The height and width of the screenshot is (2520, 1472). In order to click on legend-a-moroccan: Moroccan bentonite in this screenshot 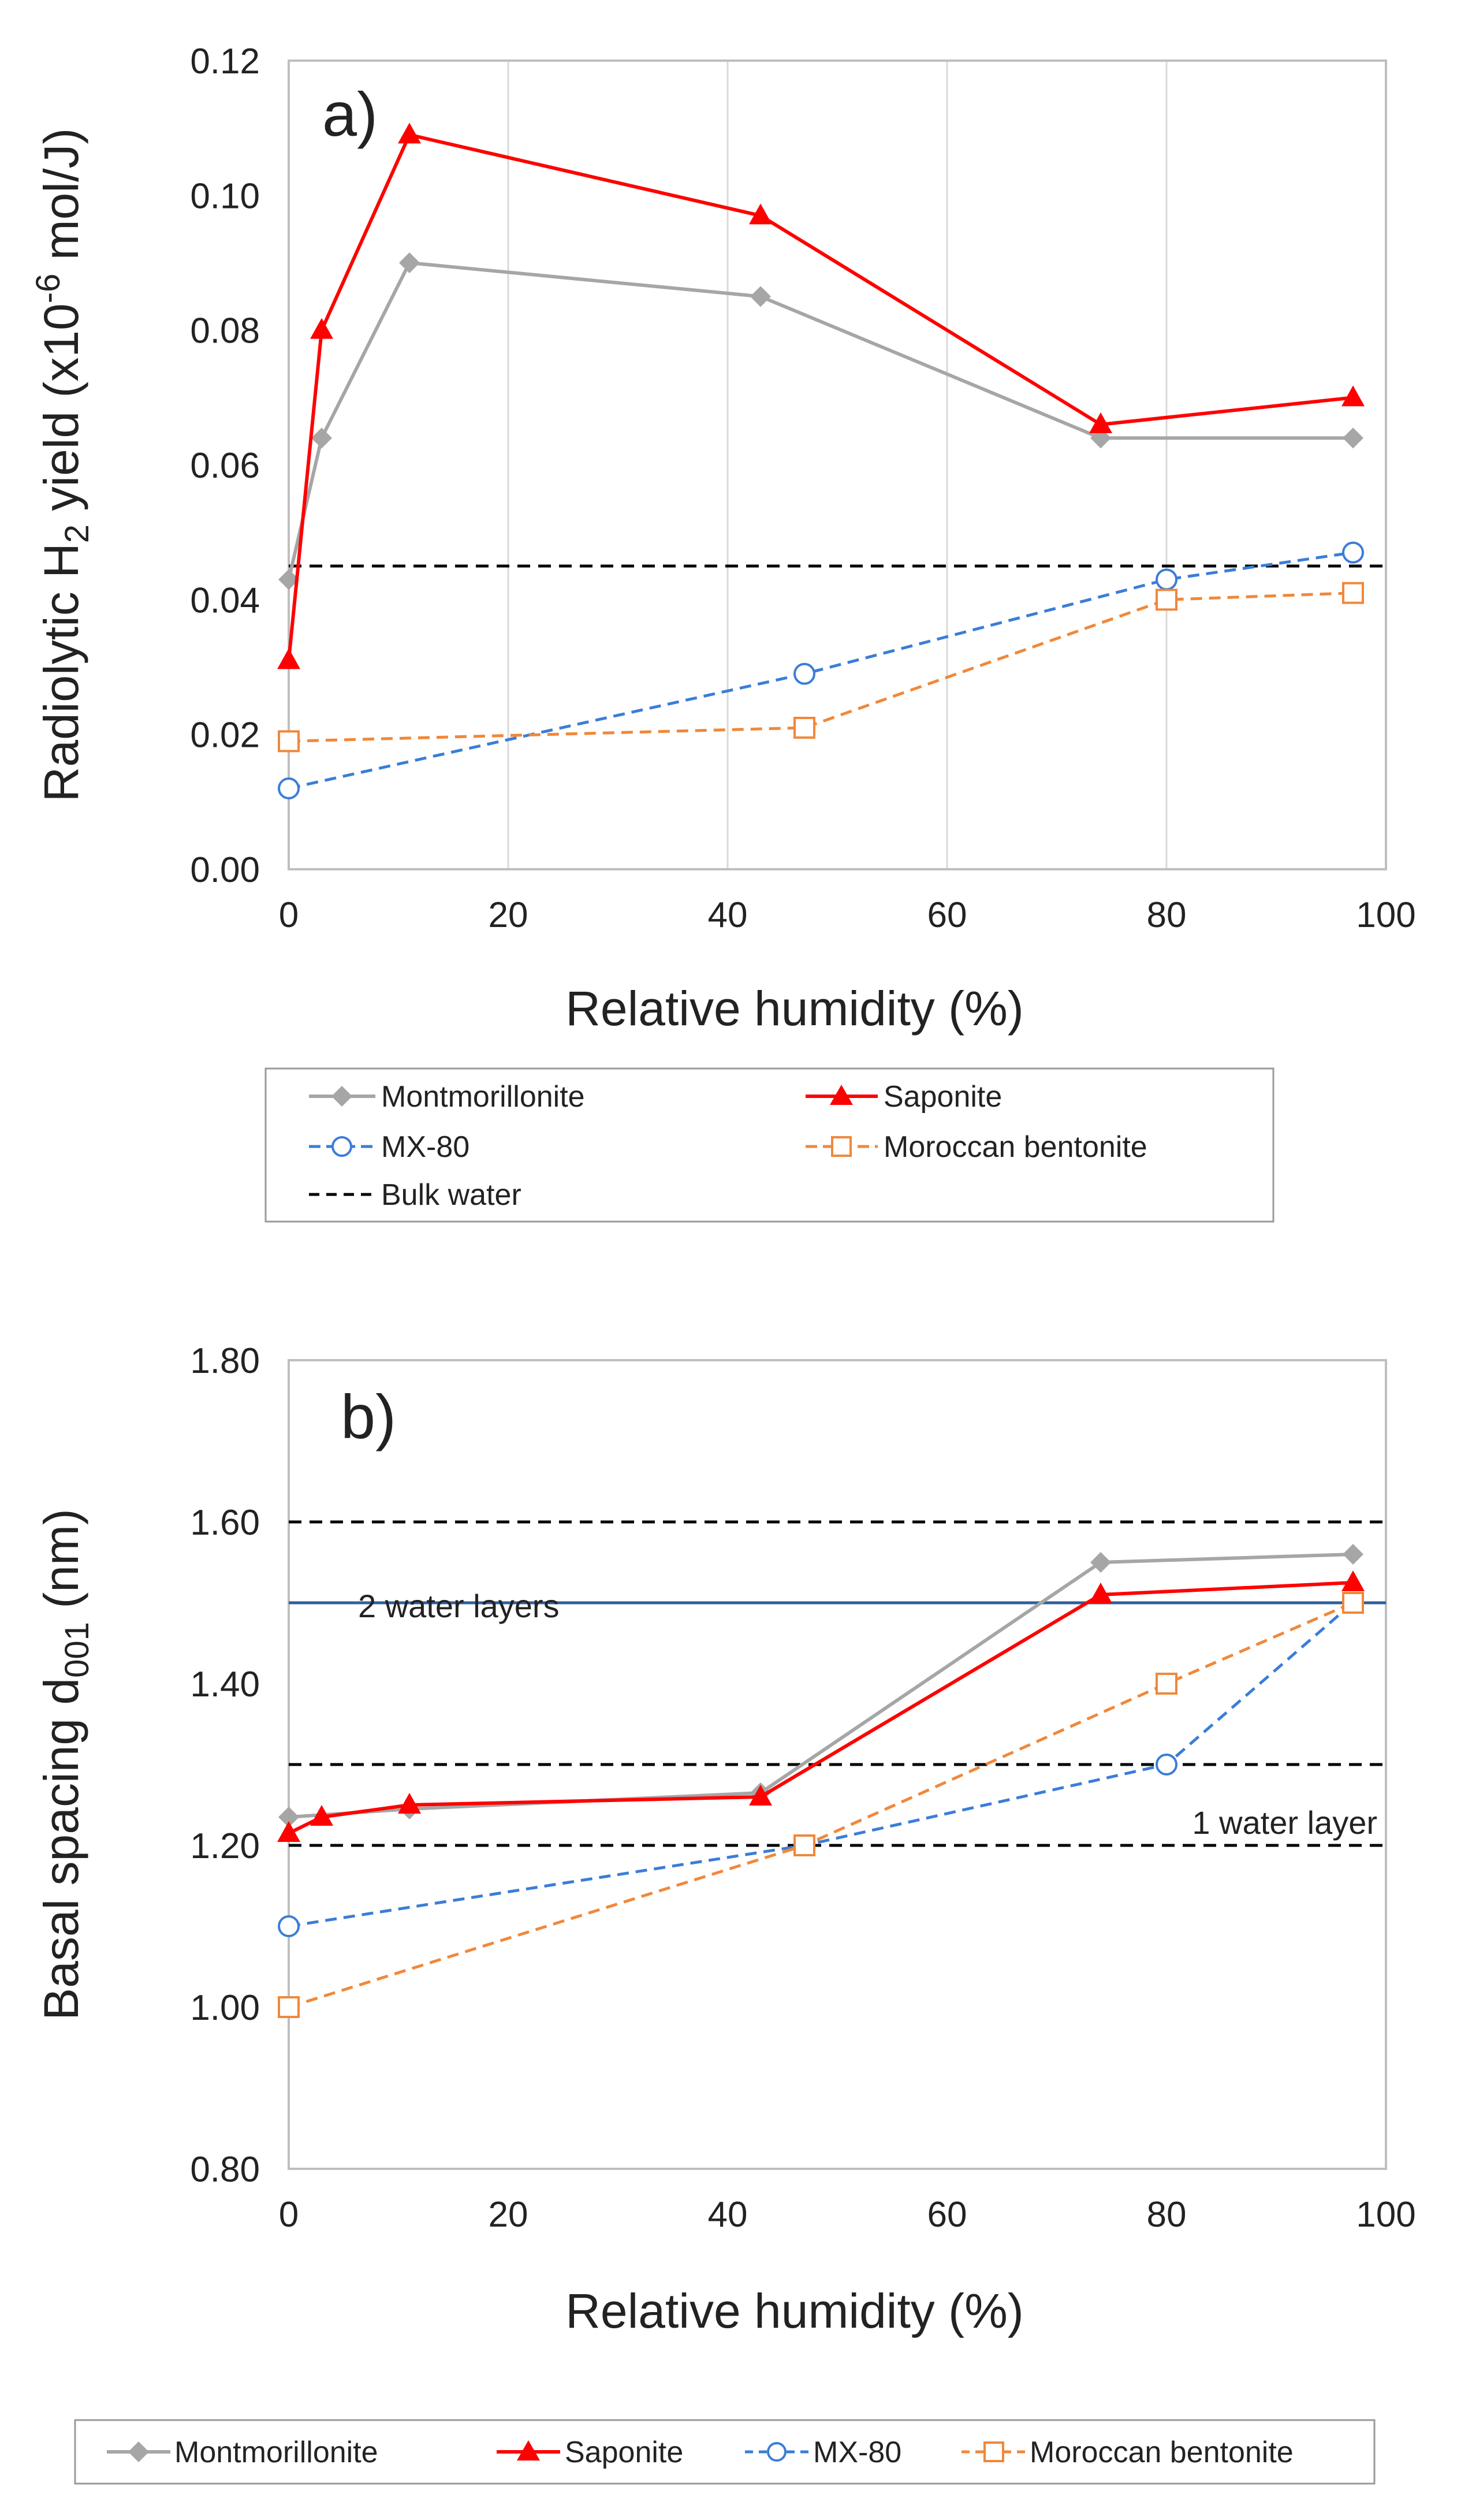, I will do `click(976, 1147)`.